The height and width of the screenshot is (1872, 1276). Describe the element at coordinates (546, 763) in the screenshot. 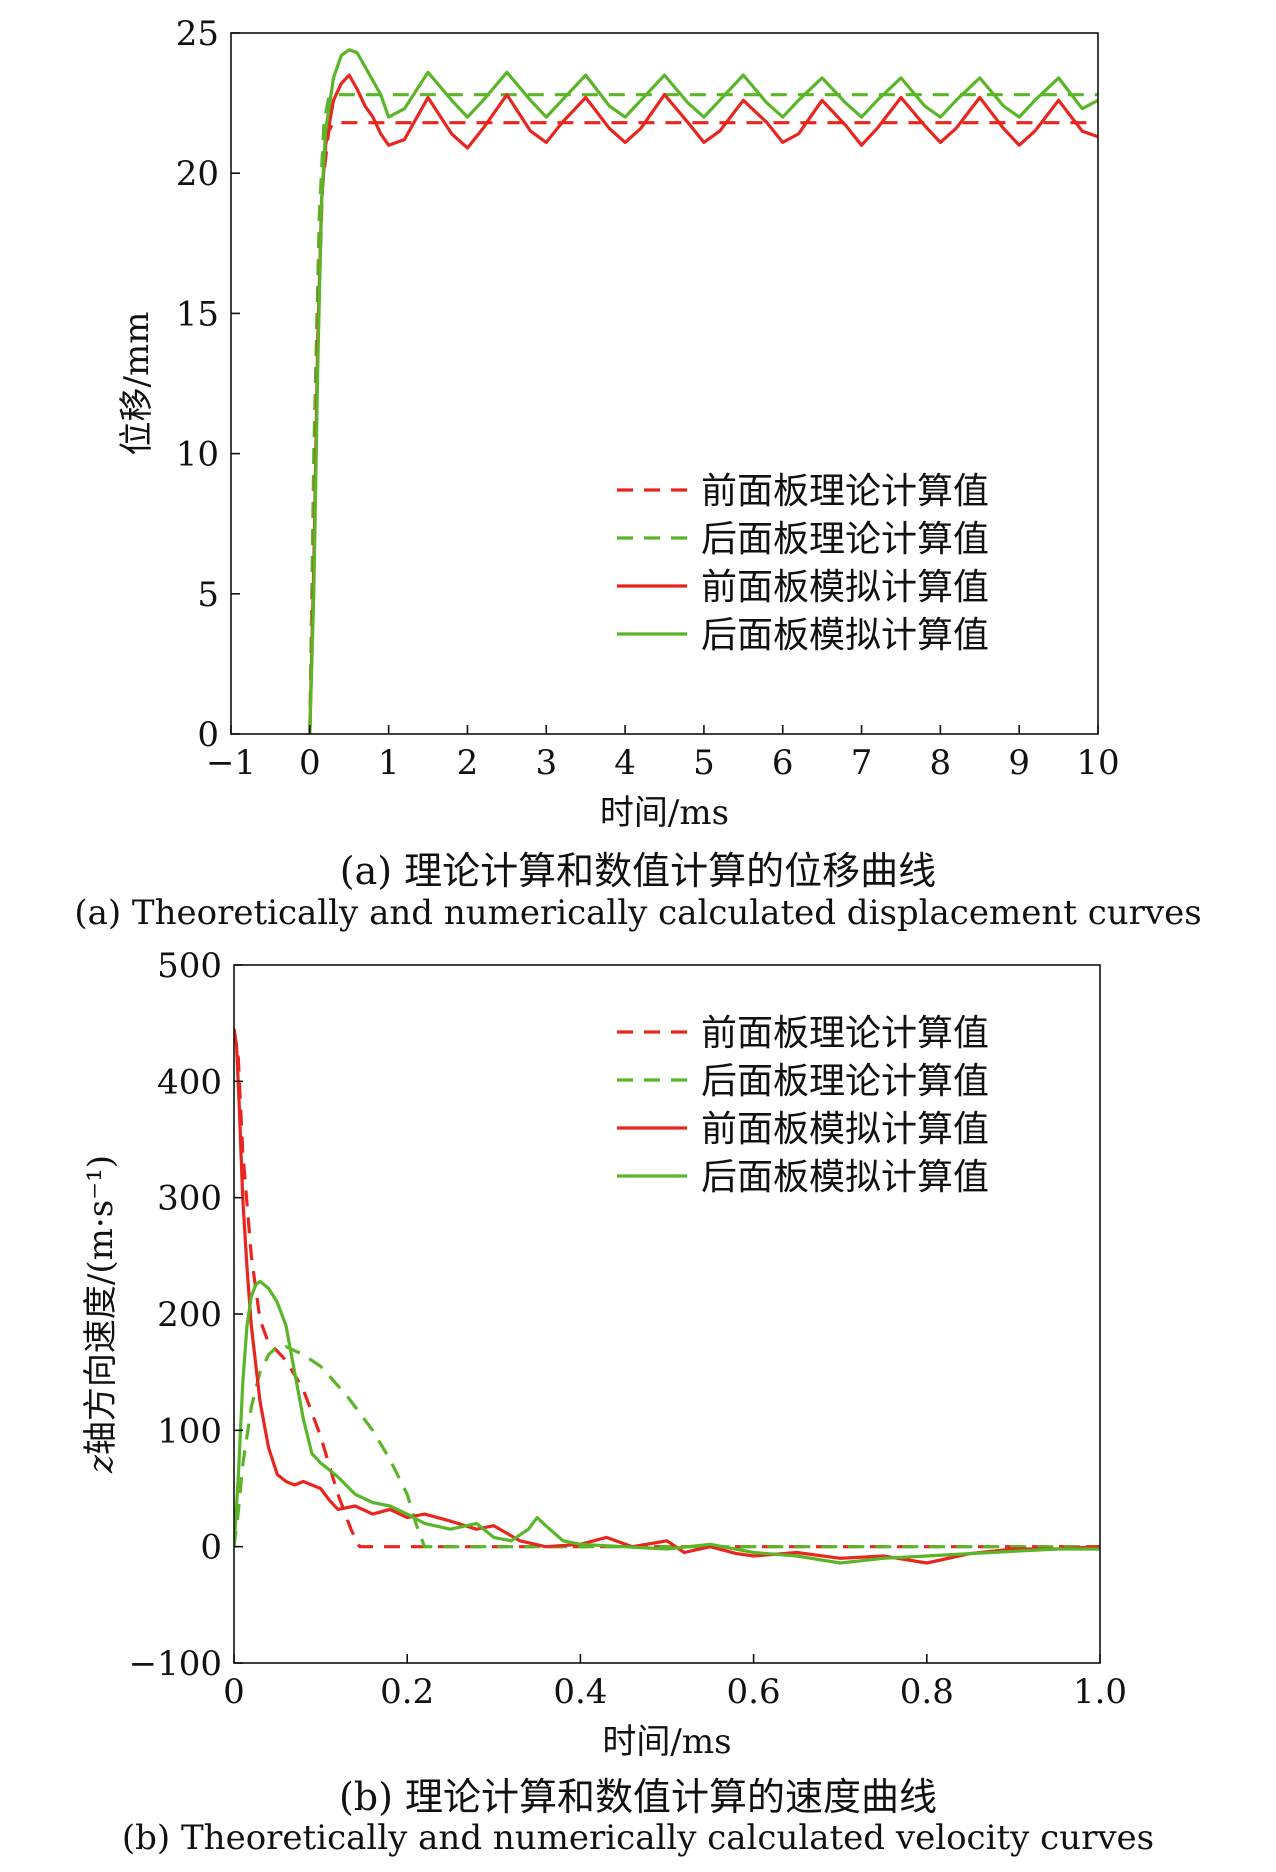

I see `x-tick-label: 3` at that location.